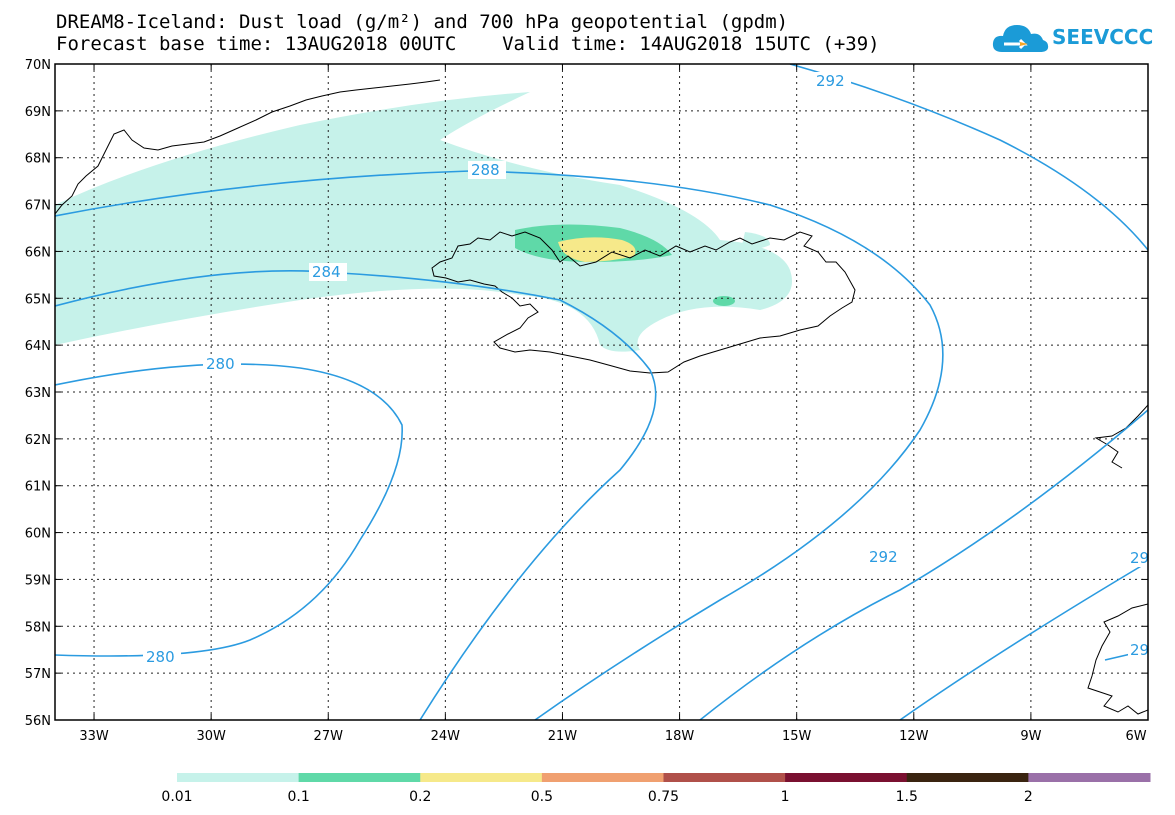 This screenshot has width=1175, height=815. I want to click on lon-tick-label: 27W, so click(329, 736).